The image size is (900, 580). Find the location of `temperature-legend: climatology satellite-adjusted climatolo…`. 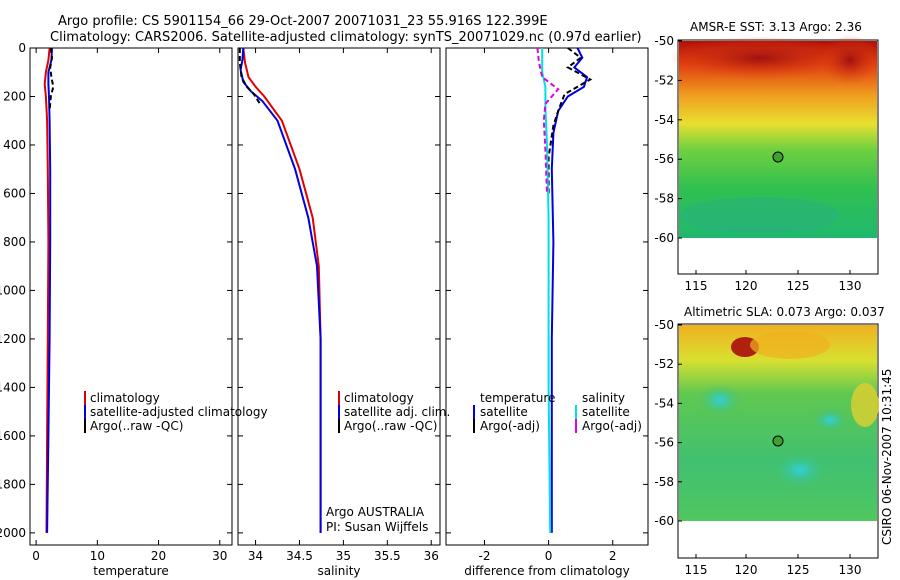

temperature-legend: climatology satellite-adjusted climatolo… is located at coordinates (176, 412).